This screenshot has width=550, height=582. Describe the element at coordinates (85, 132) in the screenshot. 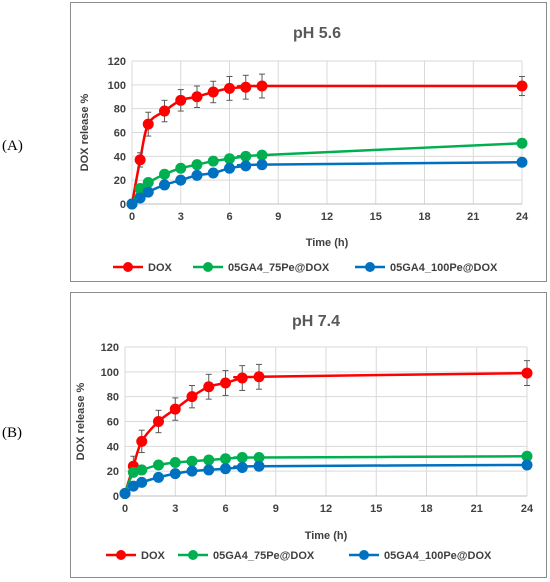

I see `y-axis-title: DOX release %` at that location.